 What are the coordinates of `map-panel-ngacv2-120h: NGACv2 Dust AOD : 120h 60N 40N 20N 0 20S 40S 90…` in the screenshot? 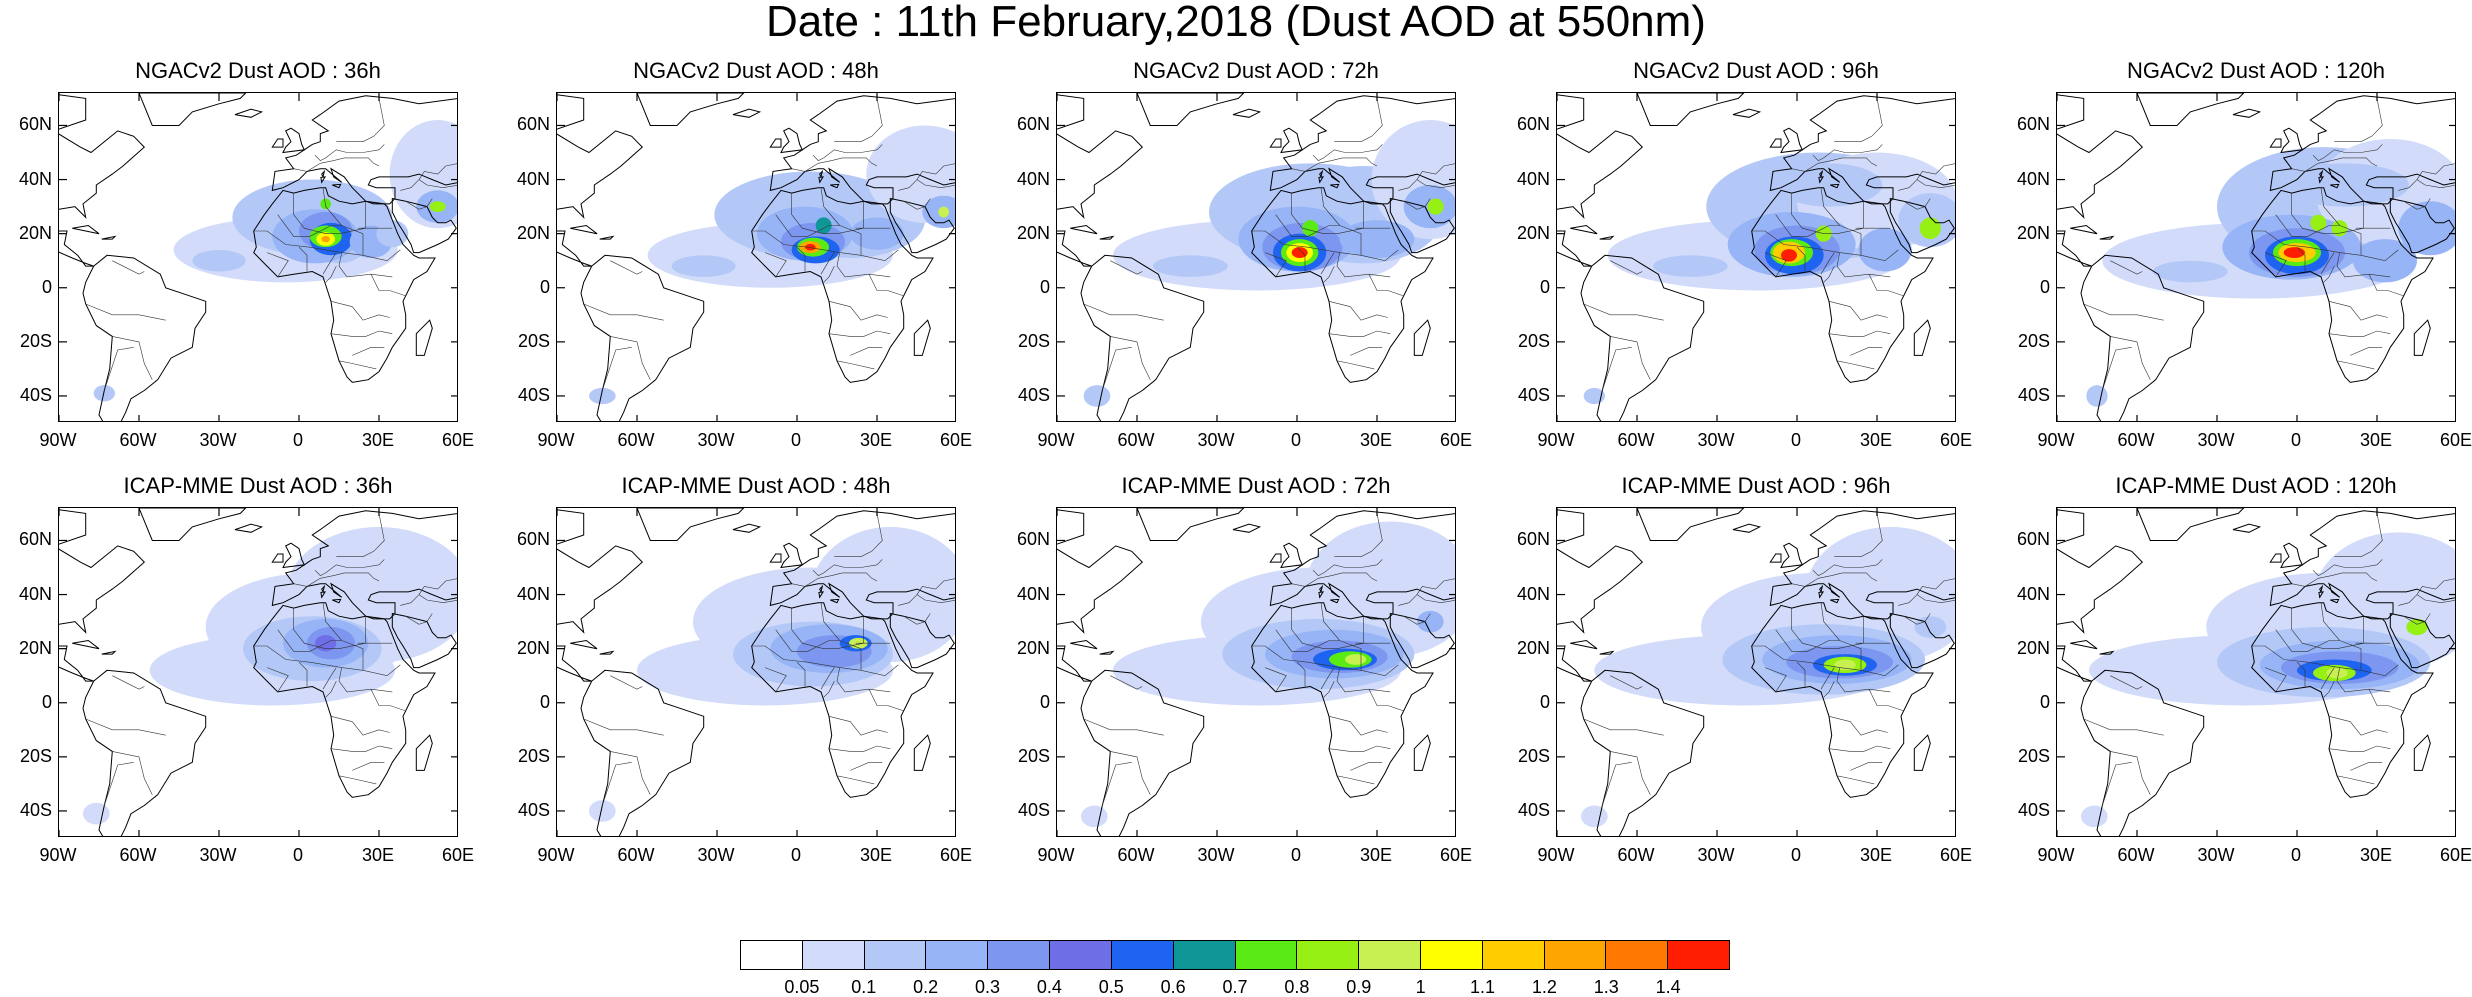 It's located at (2244, 258).